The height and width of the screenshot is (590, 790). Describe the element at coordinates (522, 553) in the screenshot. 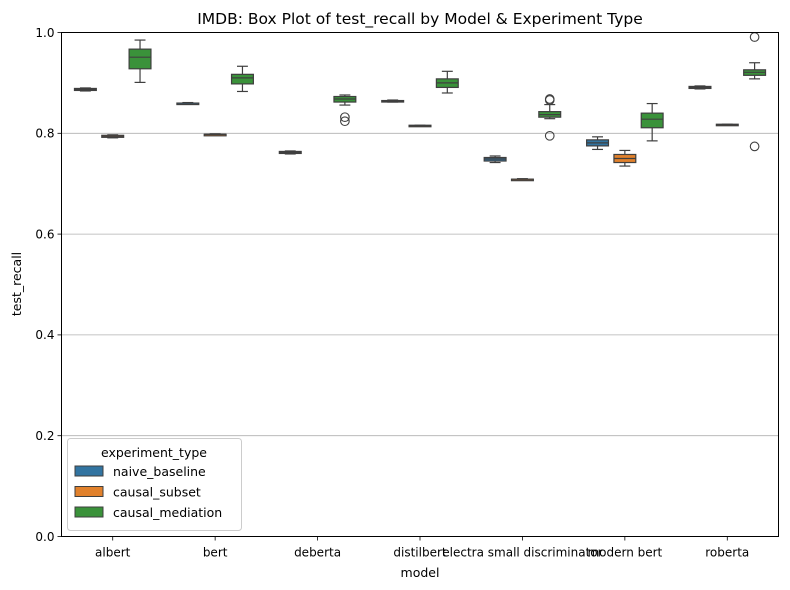

I see `x-tick-label: electra small discriminator` at that location.